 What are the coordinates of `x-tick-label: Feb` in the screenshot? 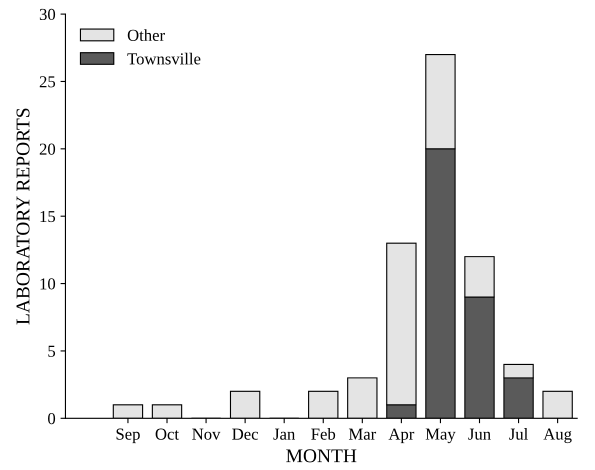 It's located at (323, 434).